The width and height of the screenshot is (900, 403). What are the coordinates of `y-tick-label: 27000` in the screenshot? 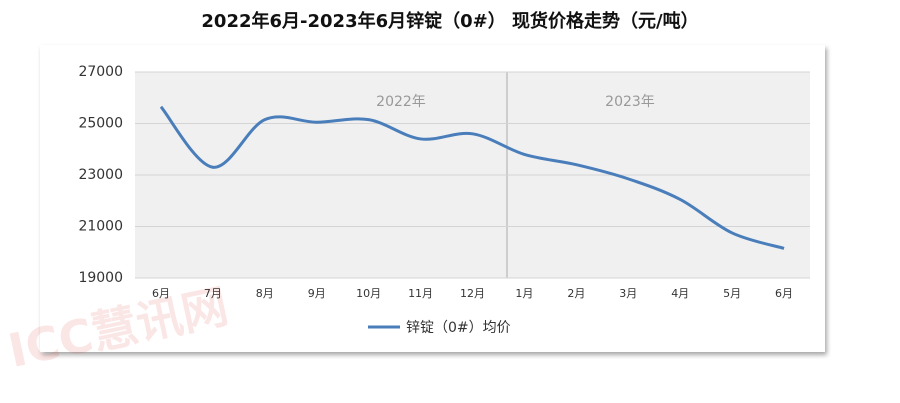 It's located at (100, 72).